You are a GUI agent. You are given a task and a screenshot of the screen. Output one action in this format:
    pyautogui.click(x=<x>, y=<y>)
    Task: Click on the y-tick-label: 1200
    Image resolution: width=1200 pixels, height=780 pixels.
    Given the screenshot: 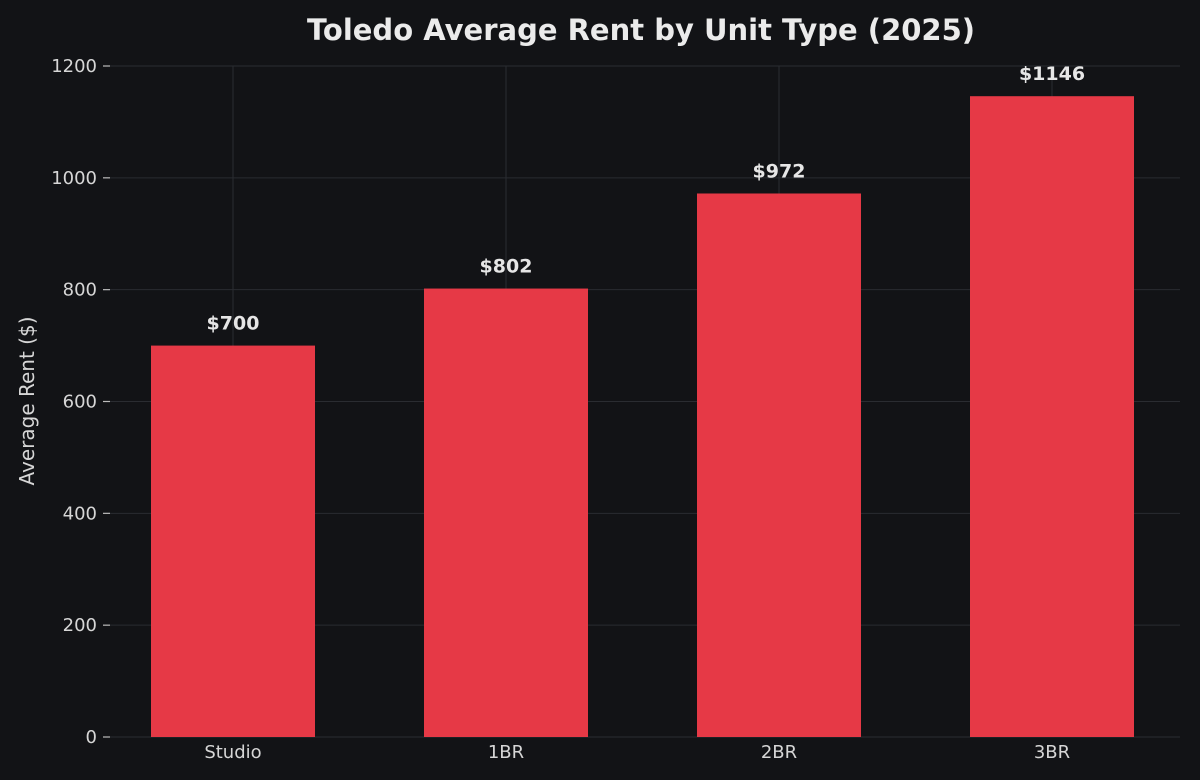 What is the action you would take?
    pyautogui.click(x=74, y=66)
    